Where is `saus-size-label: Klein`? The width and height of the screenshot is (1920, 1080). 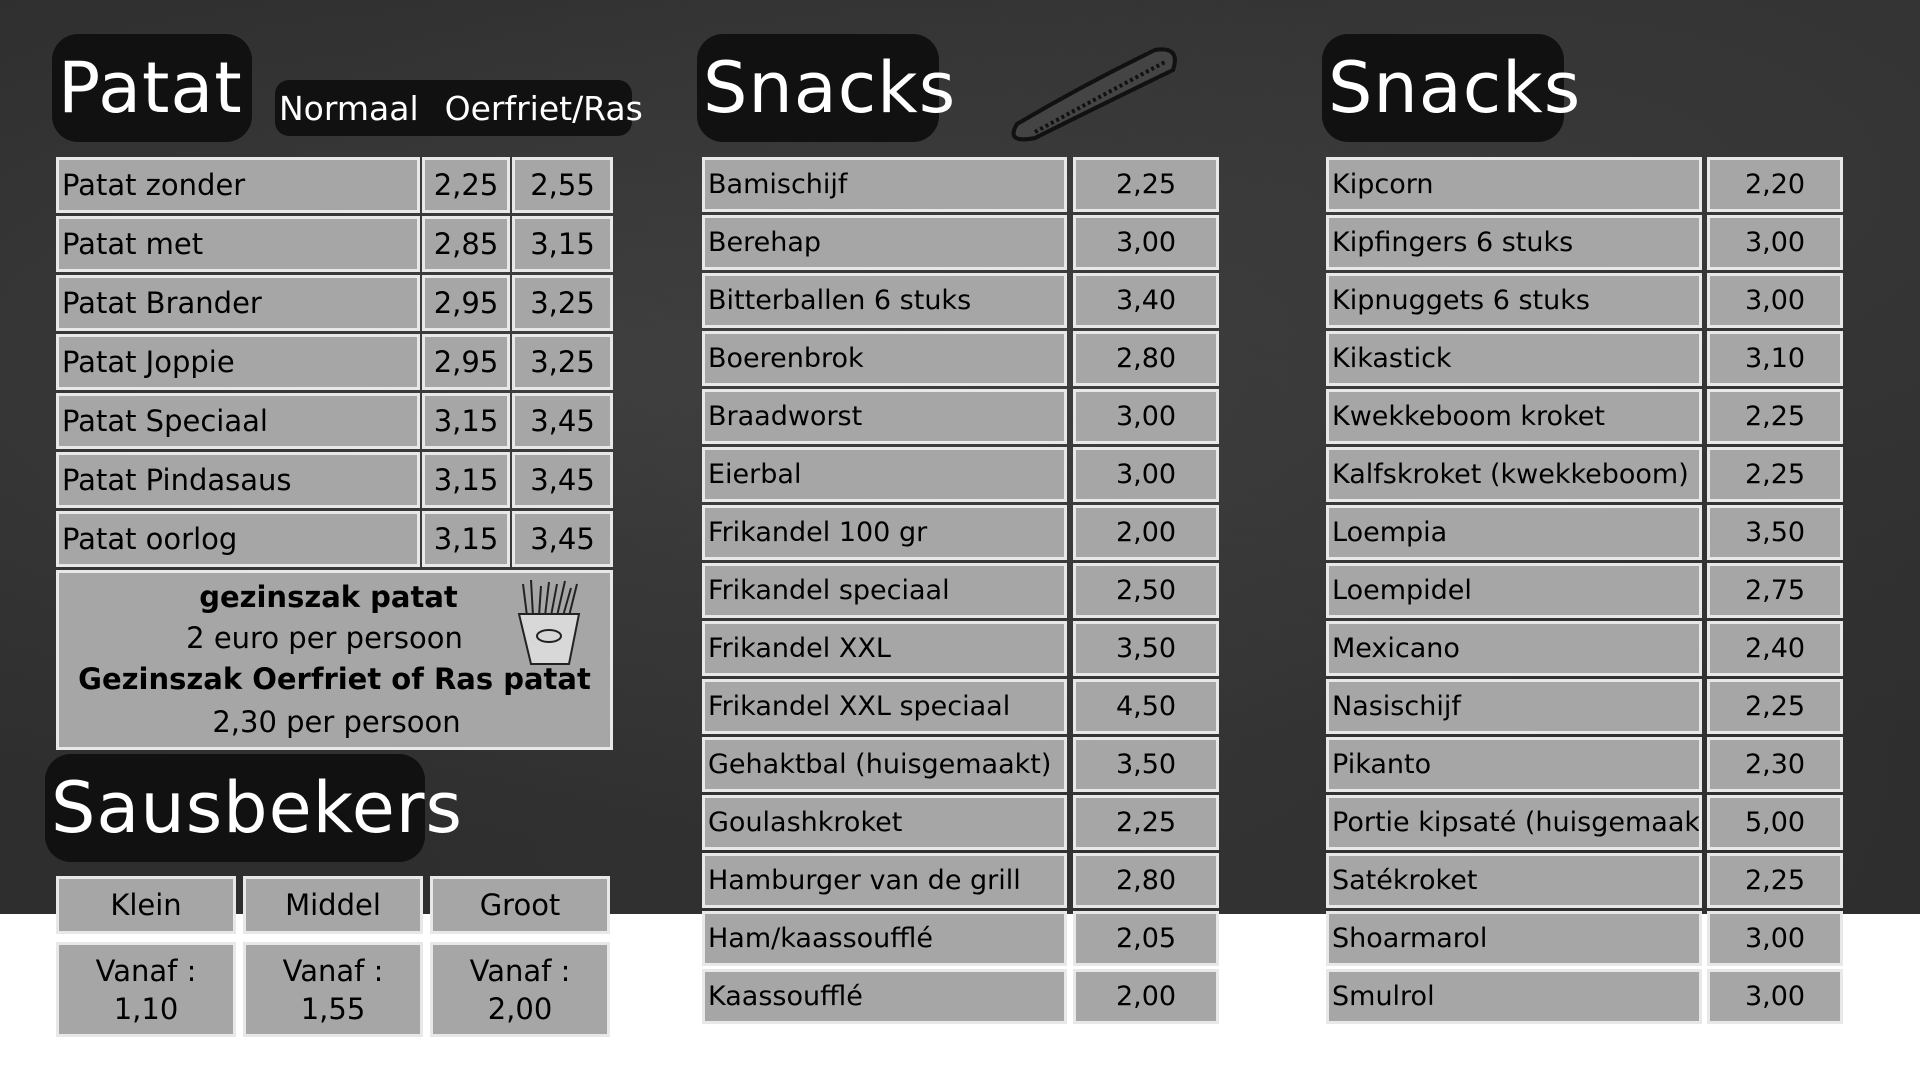 saus-size-label: Klein is located at coordinates (146, 905).